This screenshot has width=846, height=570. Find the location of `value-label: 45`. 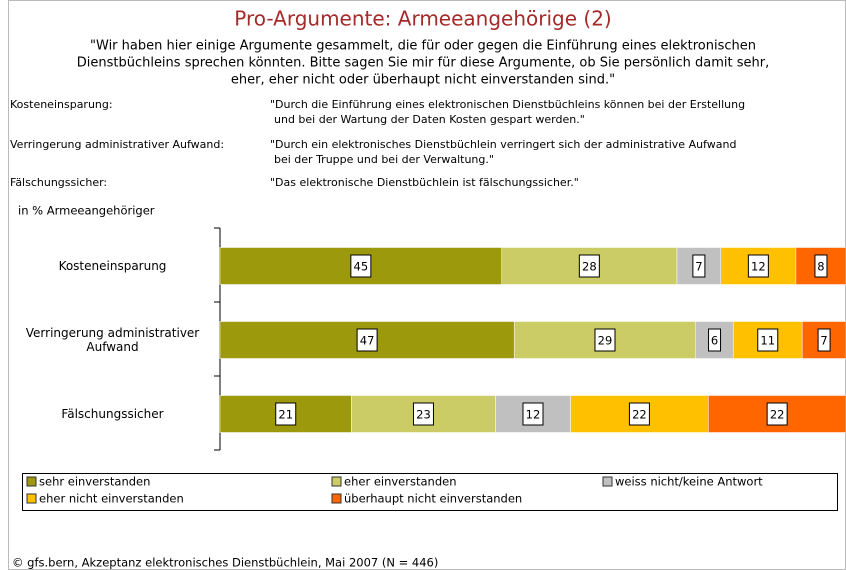

value-label: 45 is located at coordinates (361, 267).